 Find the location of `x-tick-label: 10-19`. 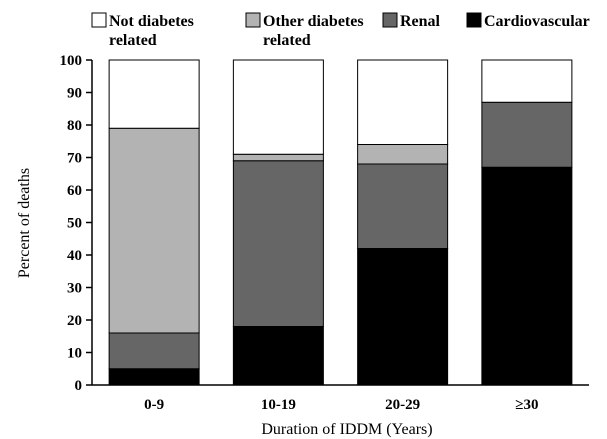

x-tick-label: 10-19 is located at coordinates (278, 405).